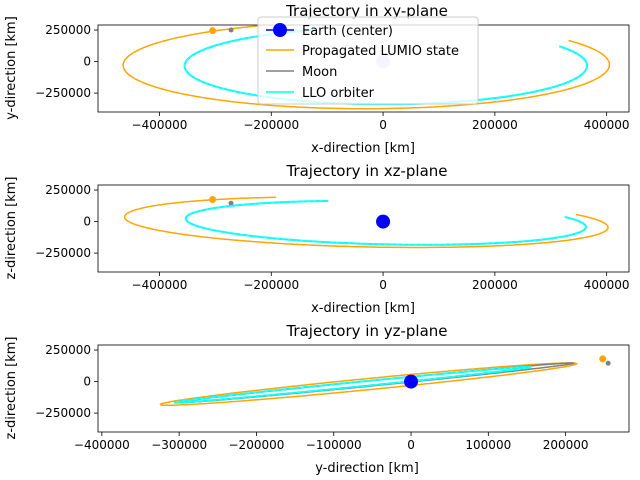 This screenshot has width=640, height=480. I want to click on panel-yz-llo-overlap, so click(353, 384).